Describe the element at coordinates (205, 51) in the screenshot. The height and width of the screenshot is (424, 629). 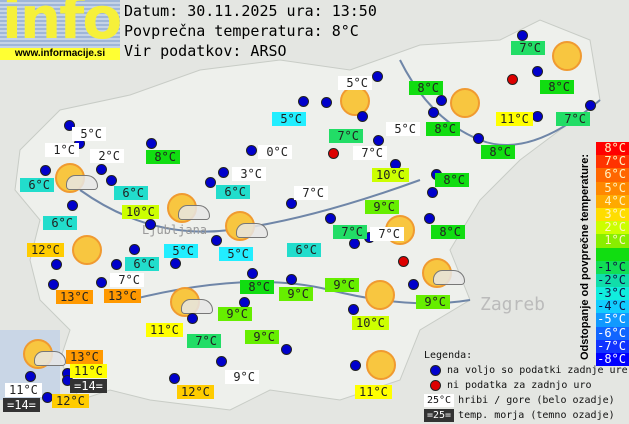
I see `data-source: Vir podatkov: ARSO` at that location.